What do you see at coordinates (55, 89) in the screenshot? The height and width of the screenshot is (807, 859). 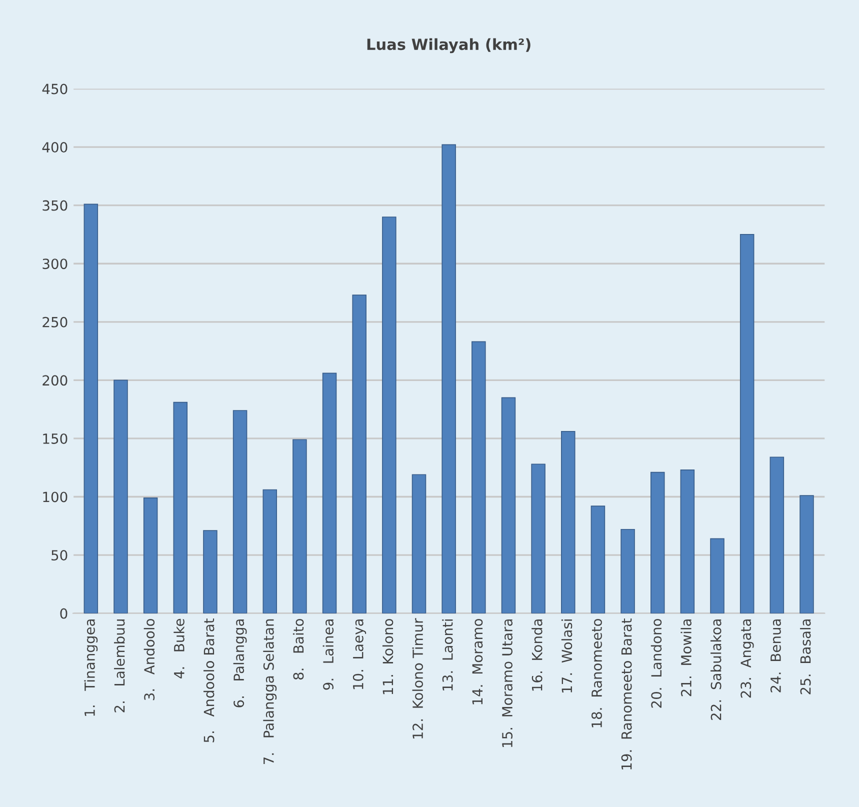 I see `y-tick-label: 450` at bounding box center [55, 89].